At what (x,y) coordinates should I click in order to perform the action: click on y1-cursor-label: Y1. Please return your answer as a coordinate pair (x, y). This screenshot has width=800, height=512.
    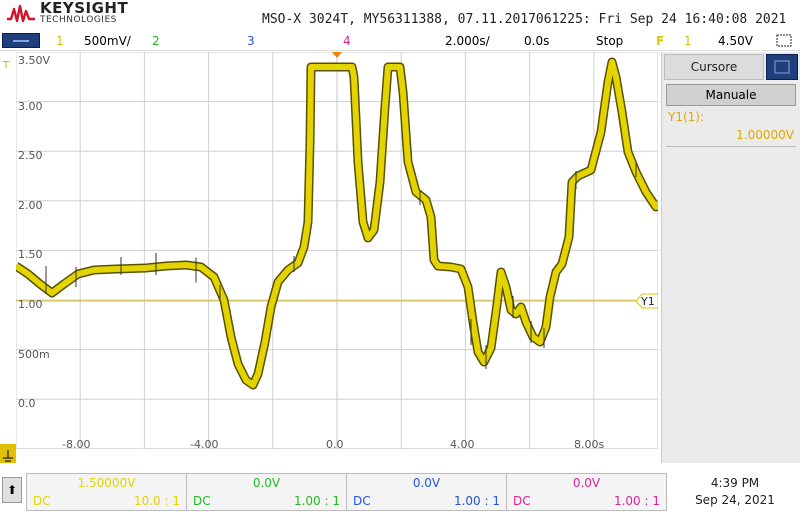
    Looking at the image, I should click on (647, 301).